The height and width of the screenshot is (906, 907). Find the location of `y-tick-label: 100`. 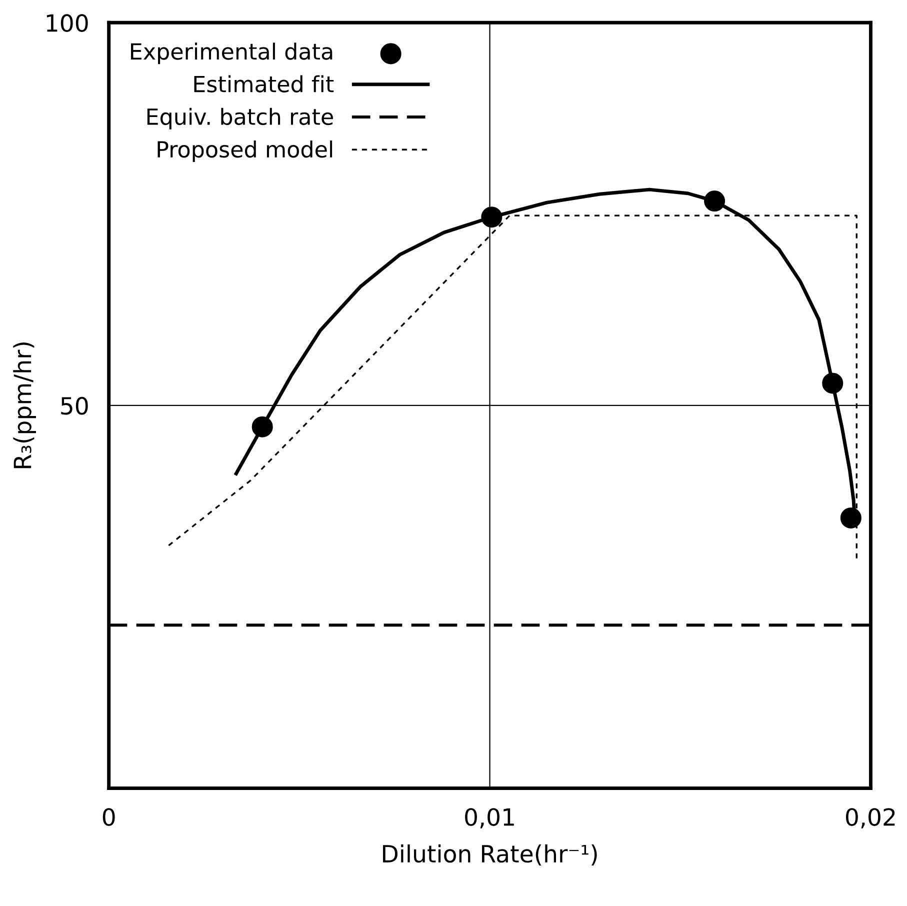

y-tick-label: 100 is located at coordinates (67, 23).